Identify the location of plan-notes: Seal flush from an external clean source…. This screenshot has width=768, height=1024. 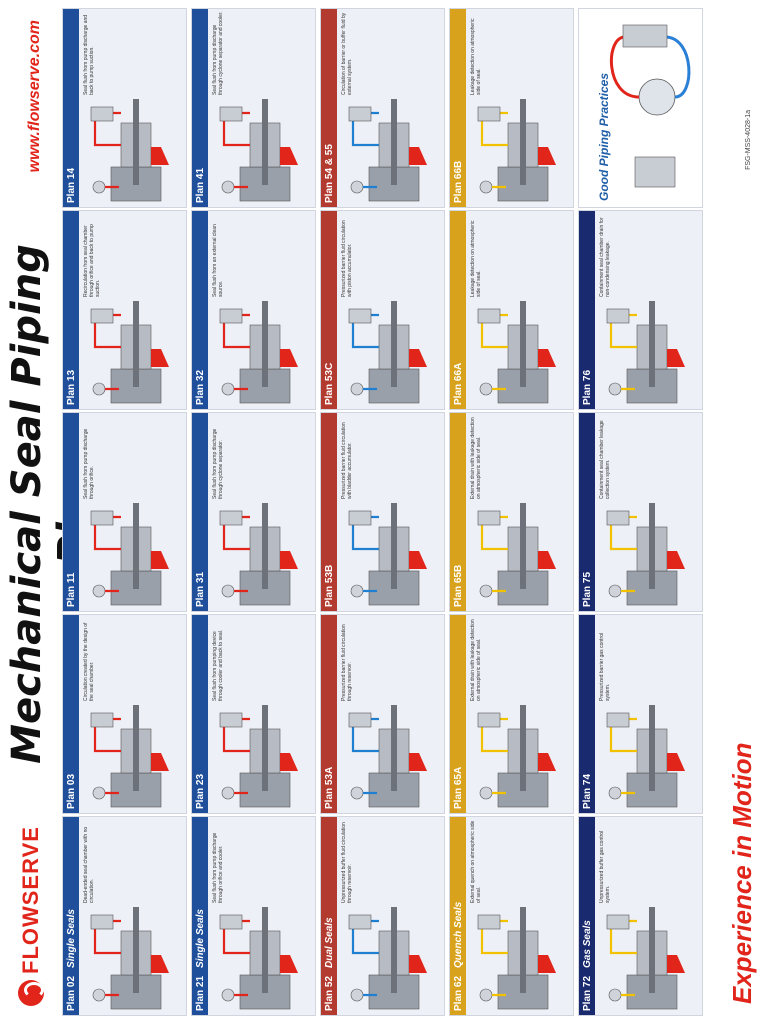
(262, 255).